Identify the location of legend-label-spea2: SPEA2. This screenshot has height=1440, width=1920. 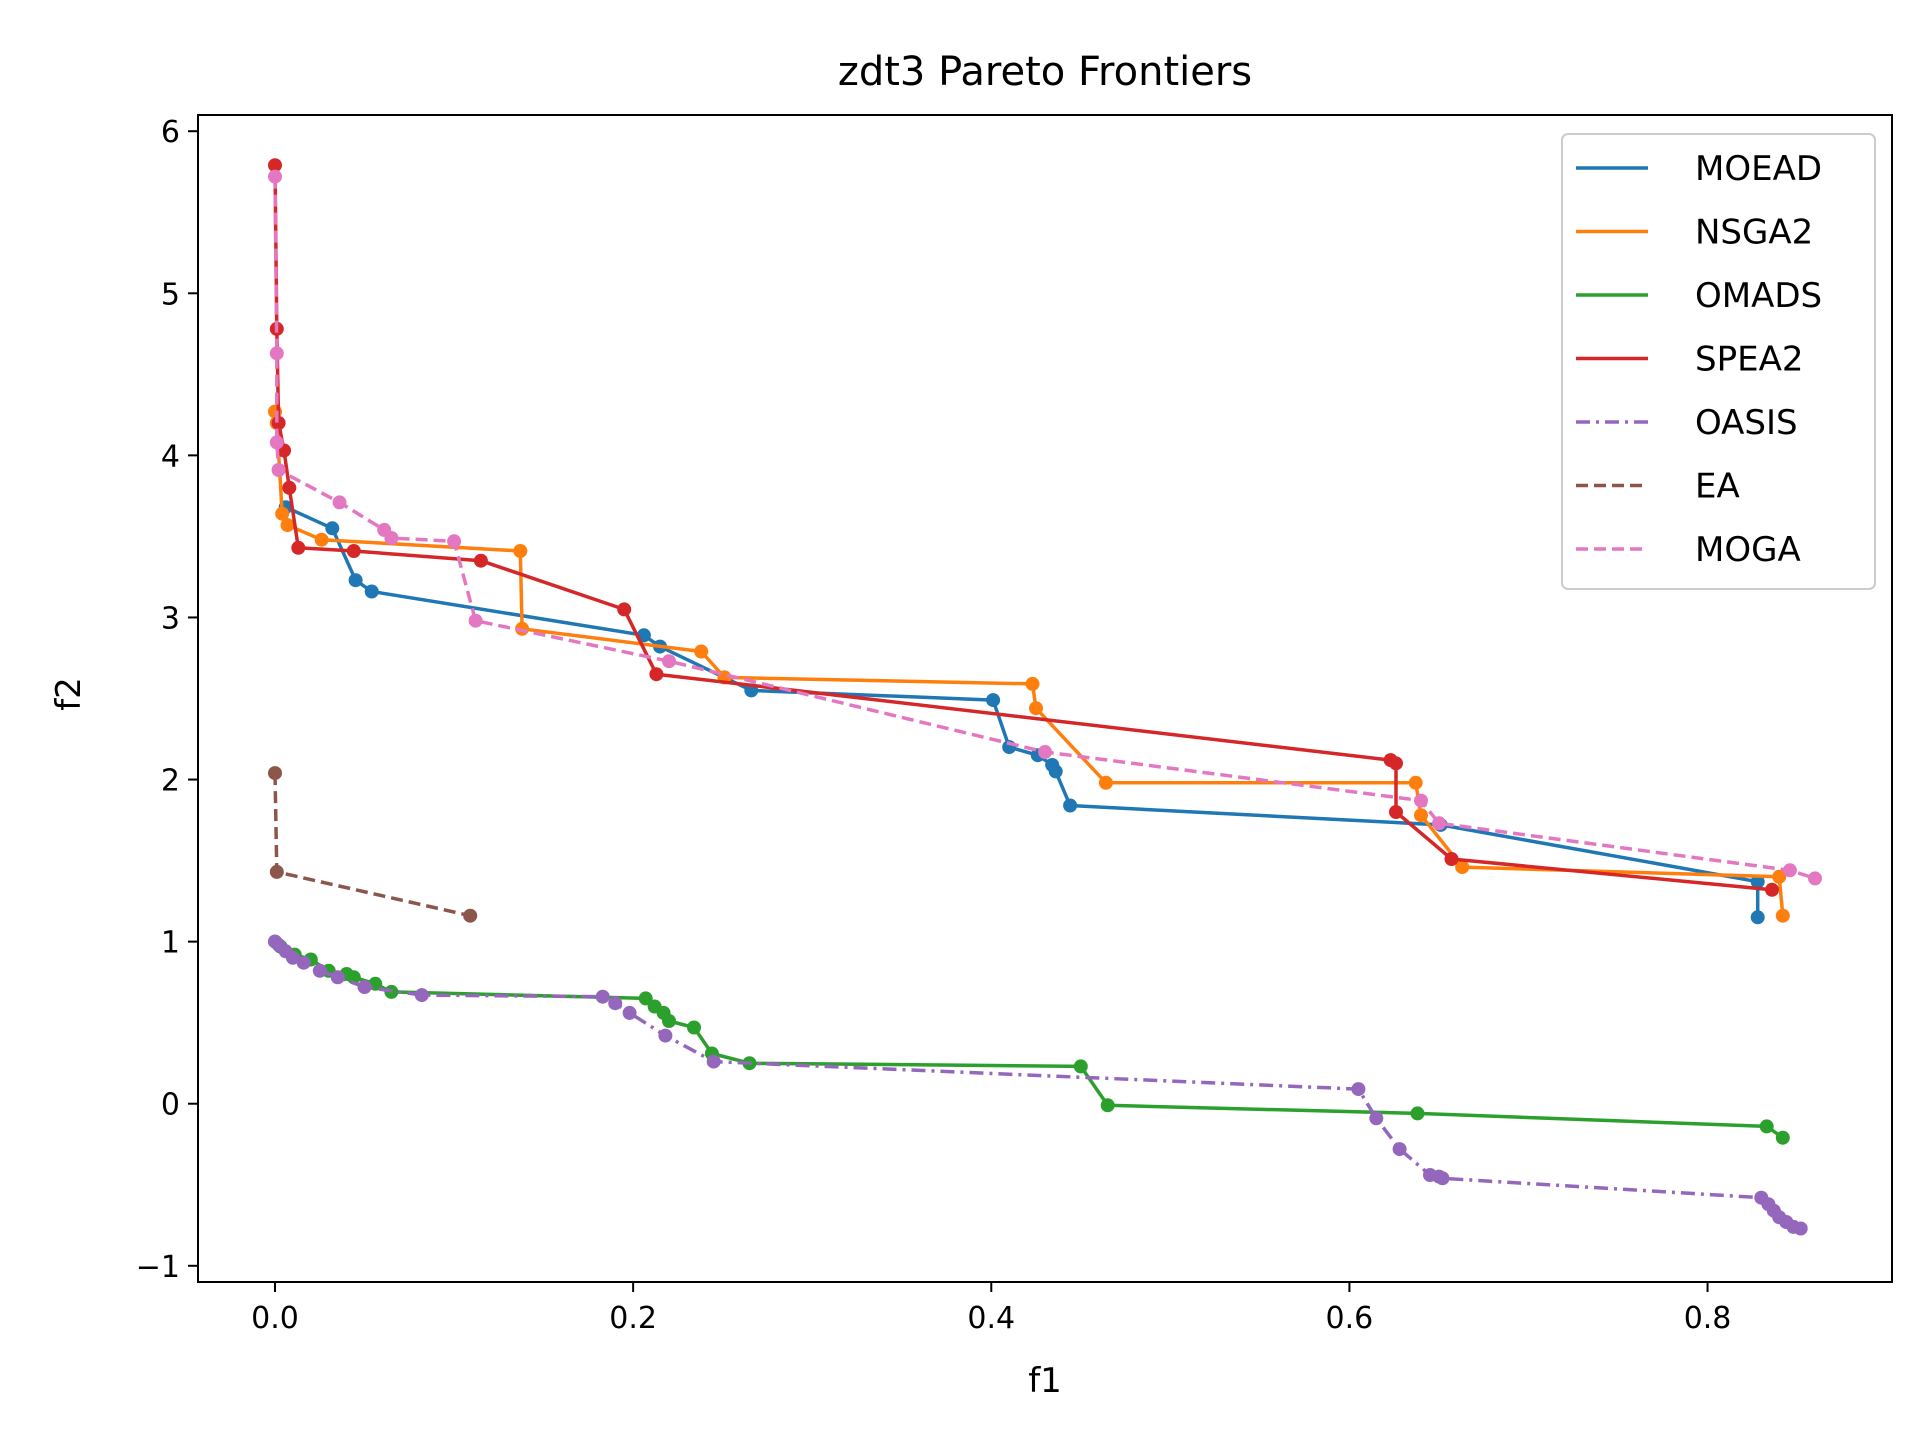
(1749, 360).